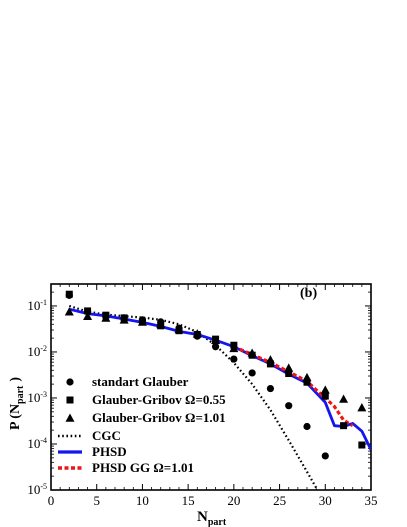 This screenshot has width=407, height=527. Describe the element at coordinates (51, 500) in the screenshot. I see `x-tick-label: 0` at that location.